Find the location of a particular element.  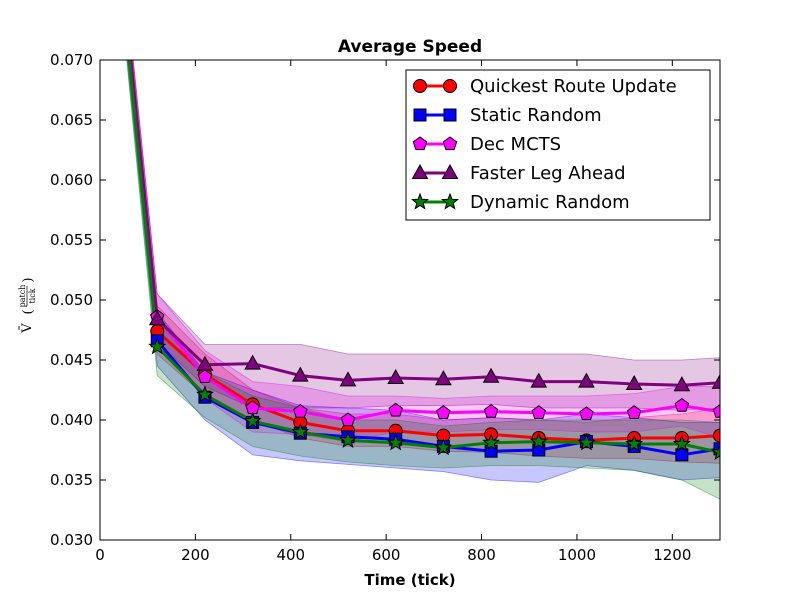

y-tick-label: 0.060 is located at coordinates (71, 180).